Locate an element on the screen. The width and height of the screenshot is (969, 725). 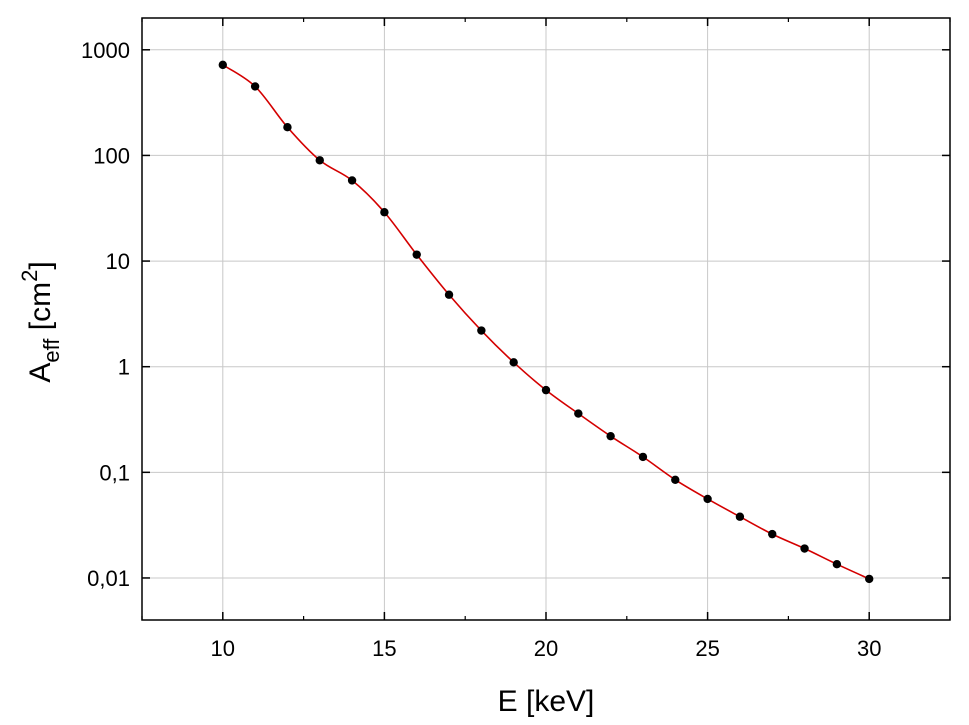
y-axis-title: Aeff [cm2] is located at coordinates (40, 321).